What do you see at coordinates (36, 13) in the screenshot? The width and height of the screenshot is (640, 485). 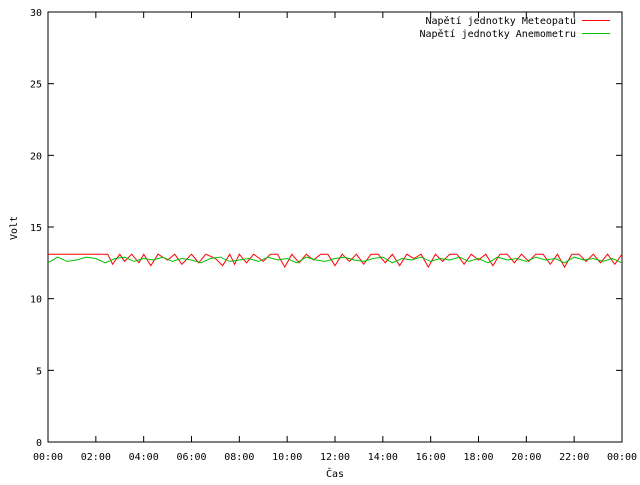 I see `y-tick-label: 30` at bounding box center [36, 13].